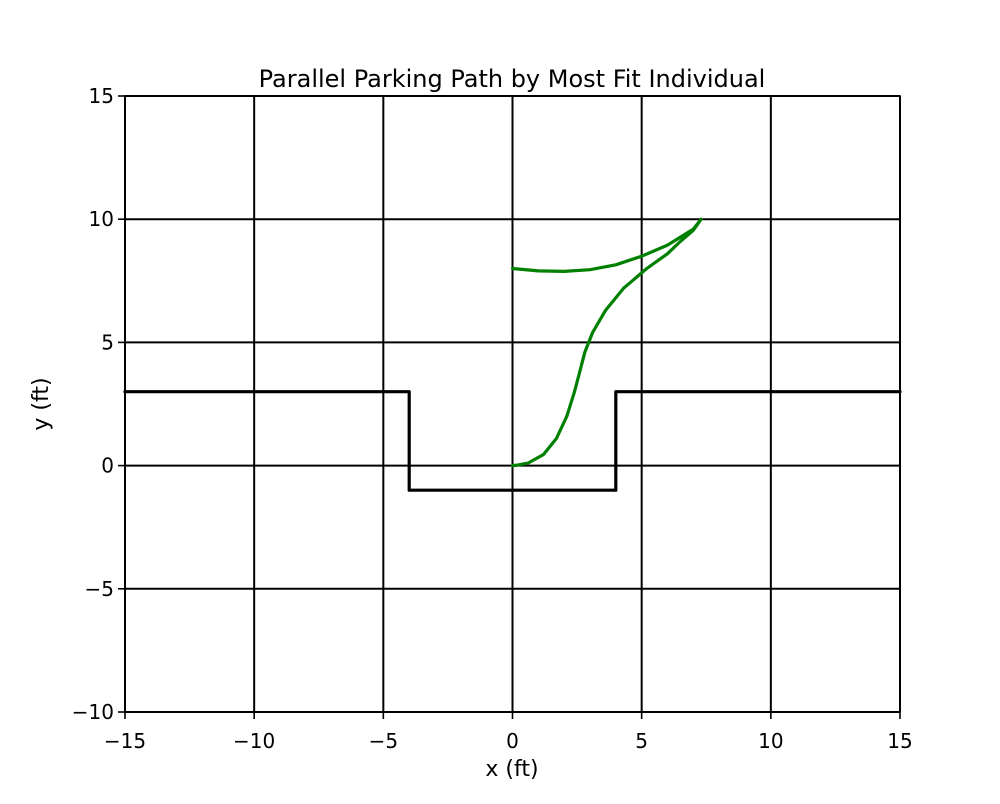 This screenshot has width=1000, height=804. What do you see at coordinates (99, 589) in the screenshot?
I see `y-tick-label: −5` at bounding box center [99, 589].